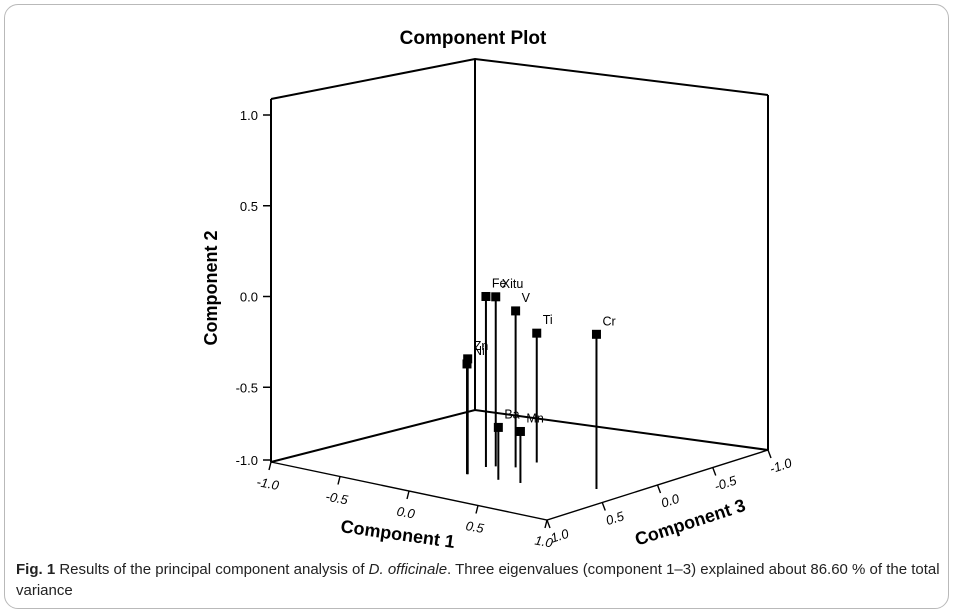 Image resolution: width=955 pixels, height=615 pixels. What do you see at coordinates (247, 387) in the screenshot?
I see `y-tick-label: -0.5` at bounding box center [247, 387].